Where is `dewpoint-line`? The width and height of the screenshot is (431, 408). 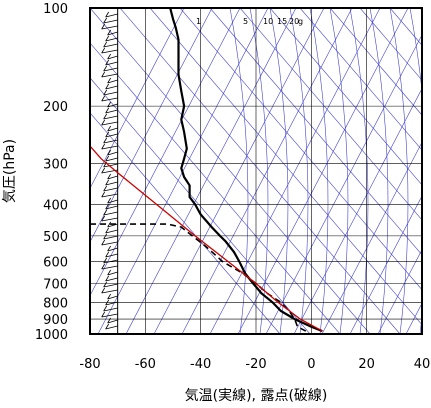 dewpoint-line is located at coordinates (198, 277).